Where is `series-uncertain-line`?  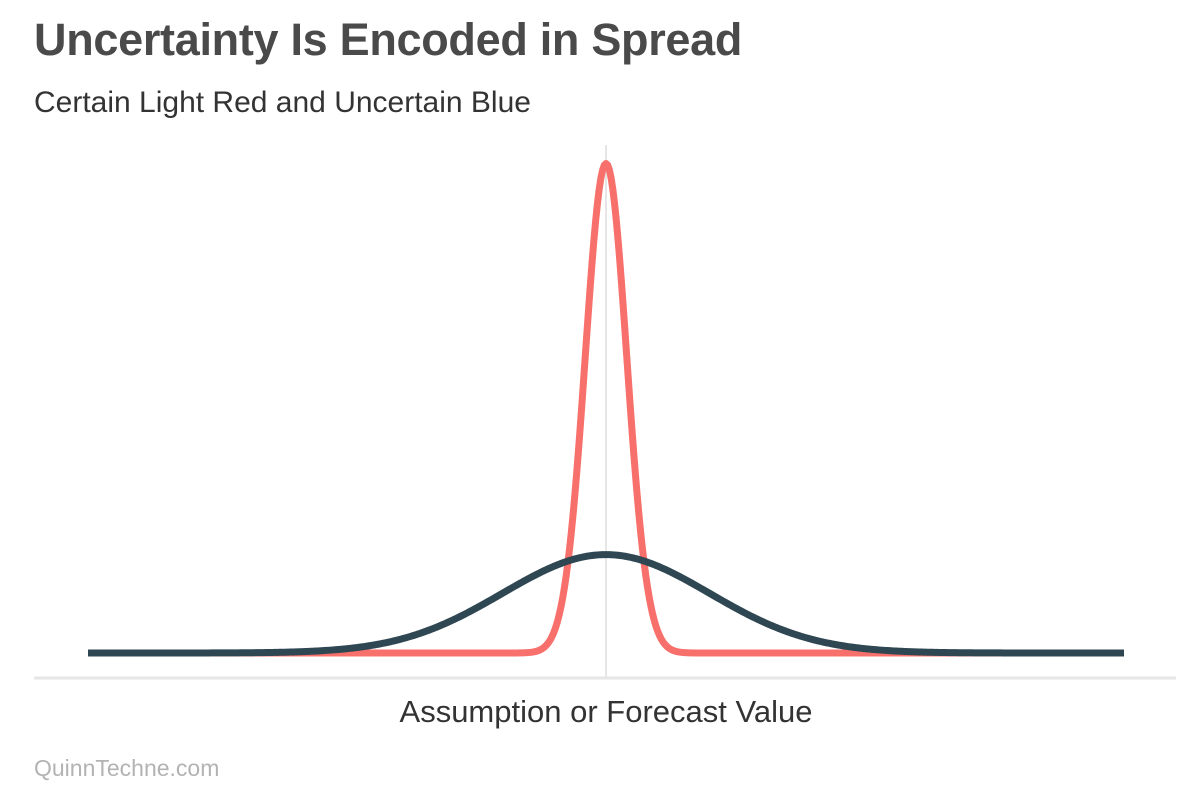
series-uncertain-line is located at coordinates (606, 604).